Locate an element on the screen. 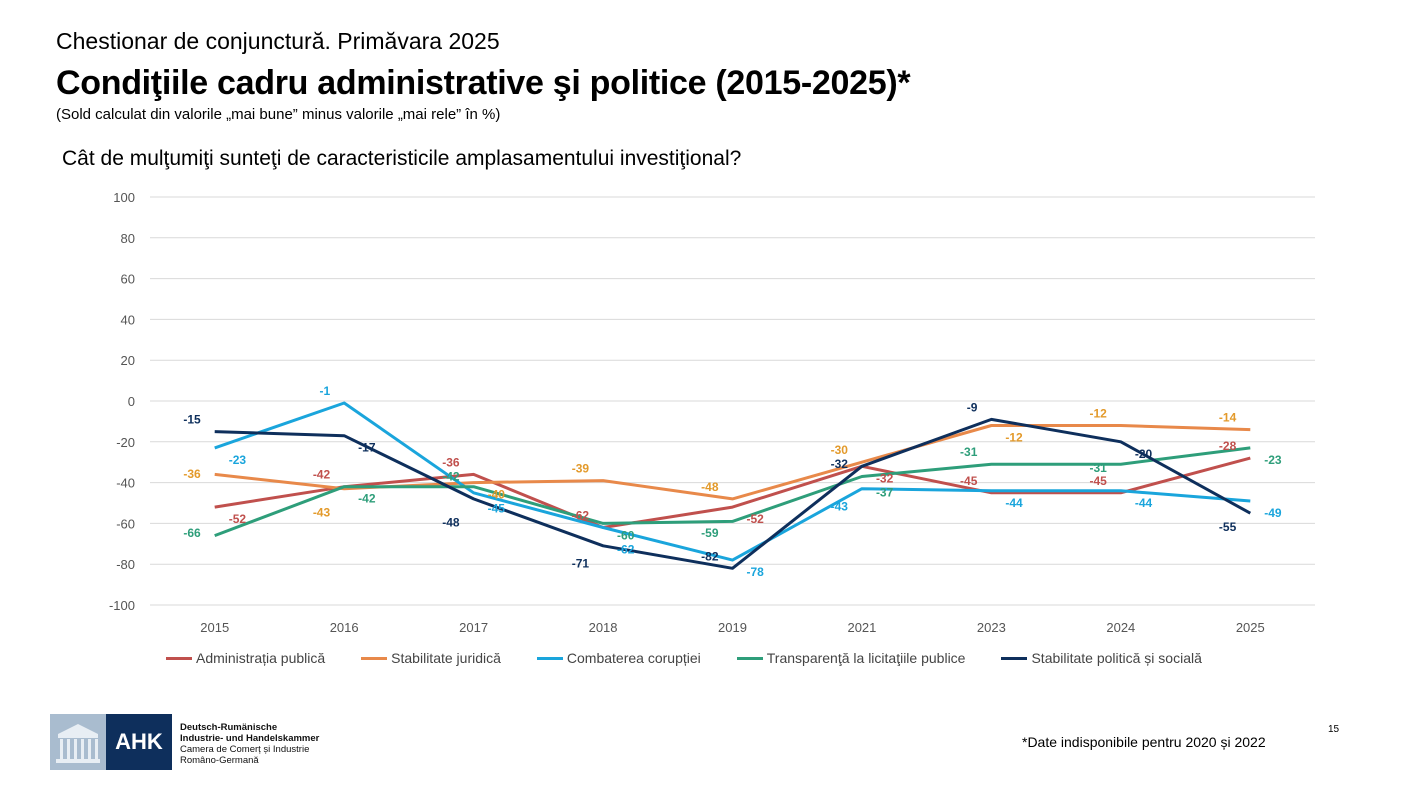 The width and height of the screenshot is (1411, 794). logo-line: Deutsch-Rumänische is located at coordinates (229, 727).